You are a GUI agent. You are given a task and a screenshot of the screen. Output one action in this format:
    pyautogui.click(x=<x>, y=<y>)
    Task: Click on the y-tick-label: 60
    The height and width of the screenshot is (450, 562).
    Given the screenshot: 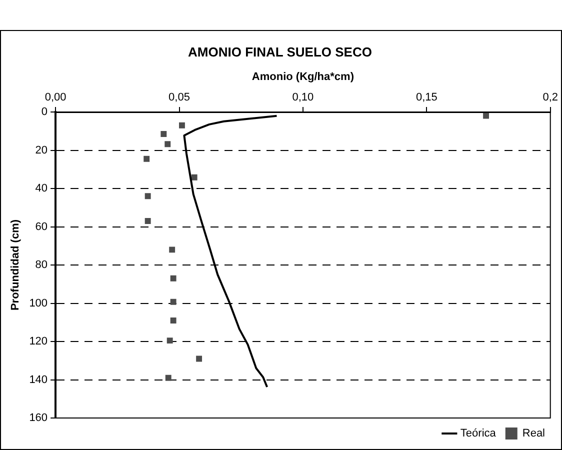 What is the action you would take?
    pyautogui.click(x=41, y=226)
    